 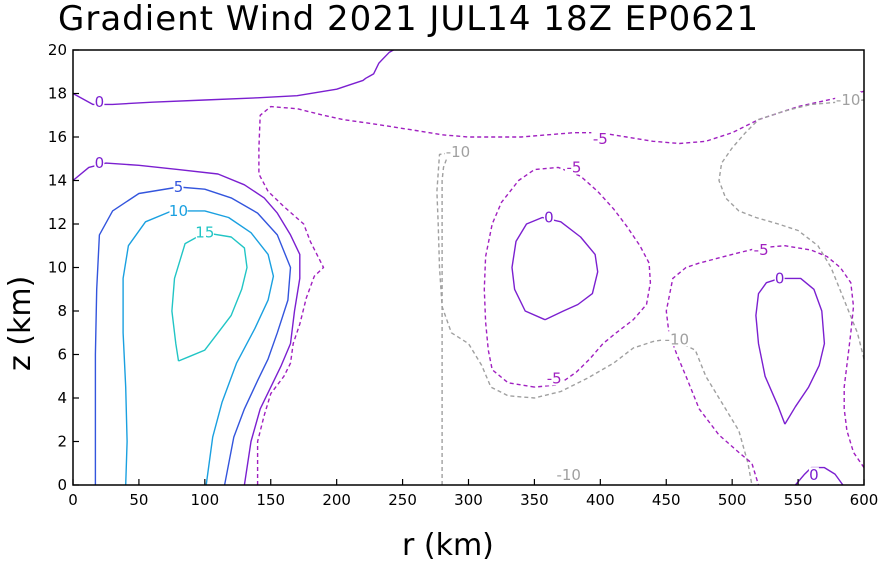 I want to click on x-tick-label: 100, so click(x=205, y=500).